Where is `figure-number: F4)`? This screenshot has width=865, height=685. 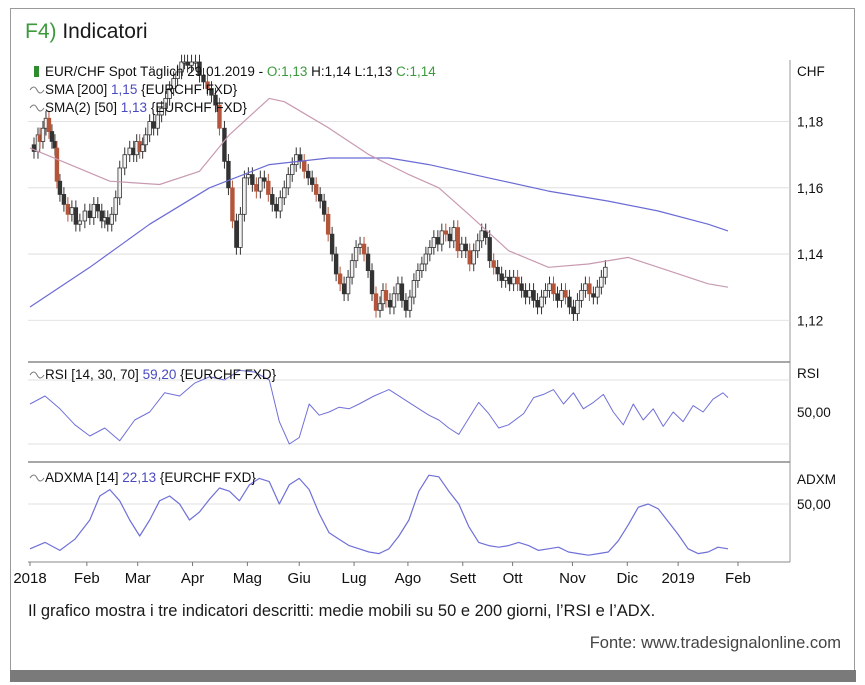
figure-number: F4) is located at coordinates (41, 31).